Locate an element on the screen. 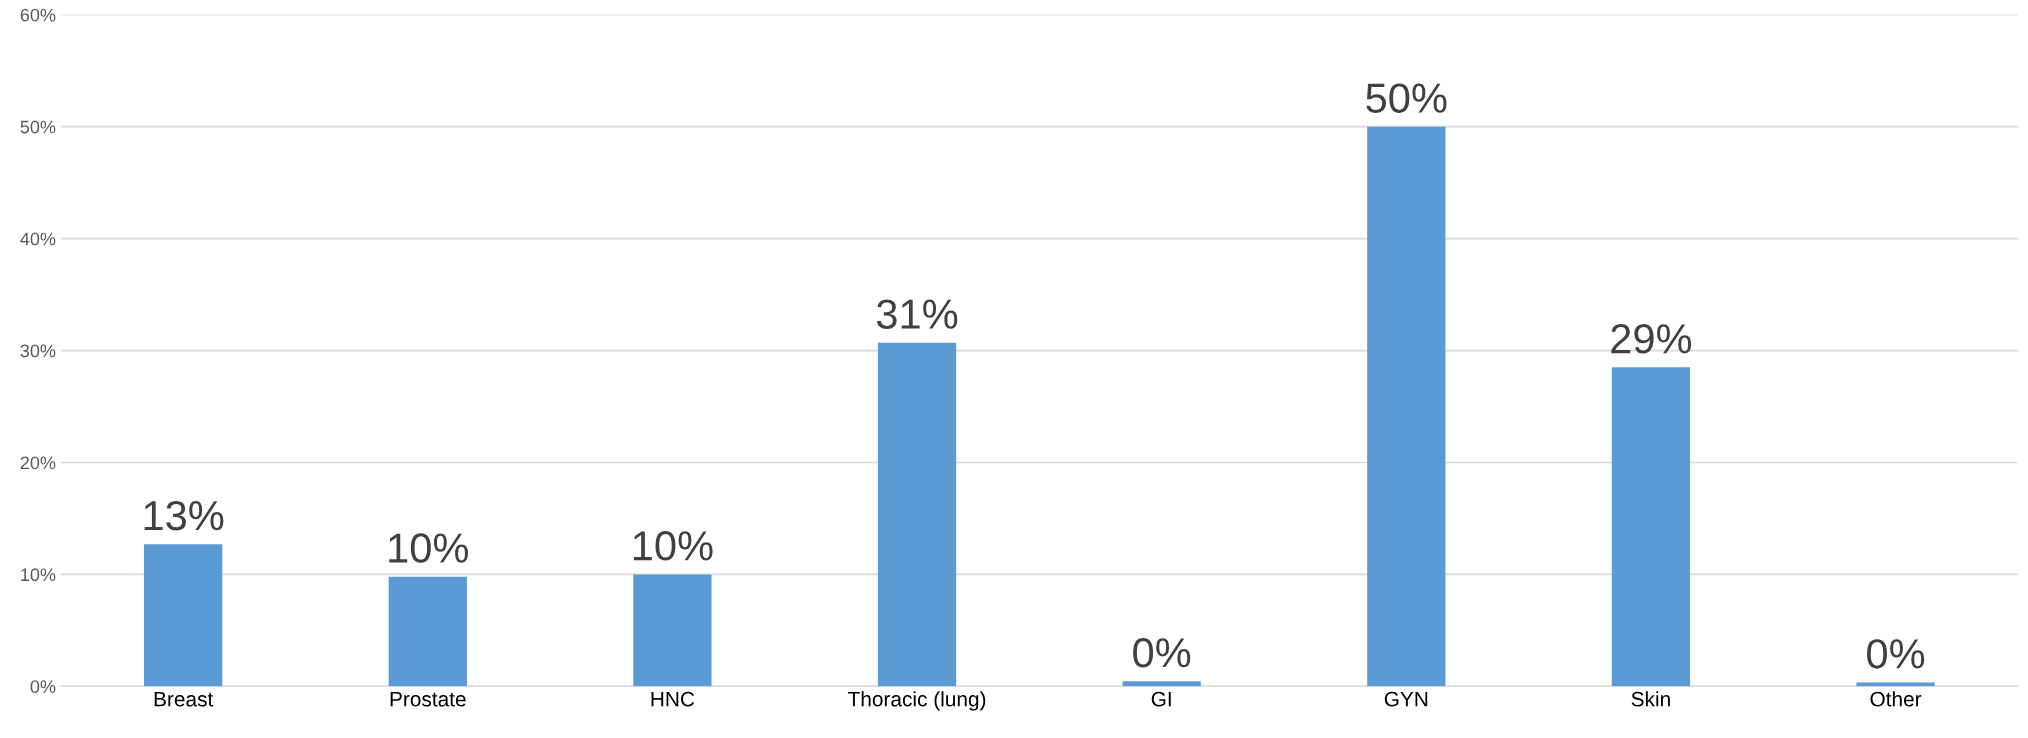  data-label: 13% is located at coordinates (184, 515).